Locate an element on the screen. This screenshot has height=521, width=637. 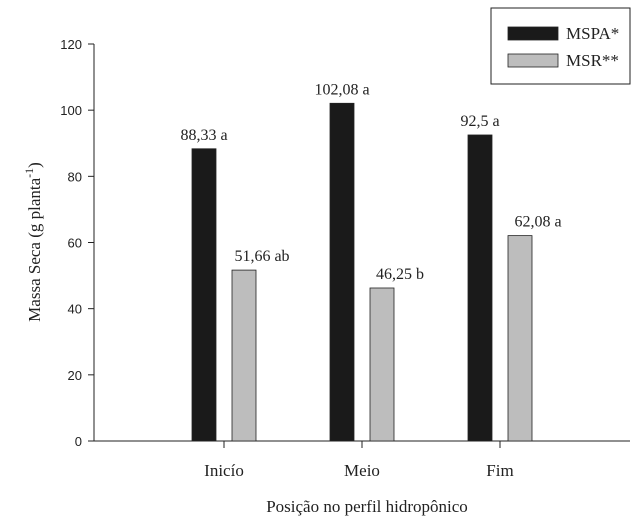
y-tick-label: 0 is located at coordinates (78, 441).